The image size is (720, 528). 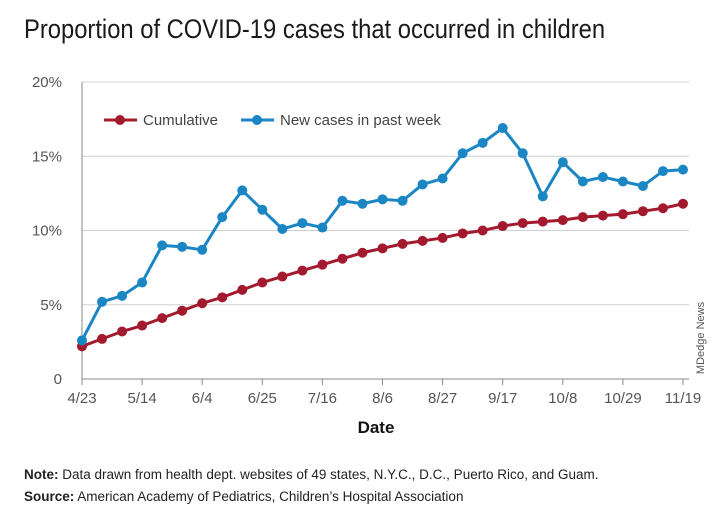 I want to click on x-tick-label: 4/23, so click(x=81, y=398).